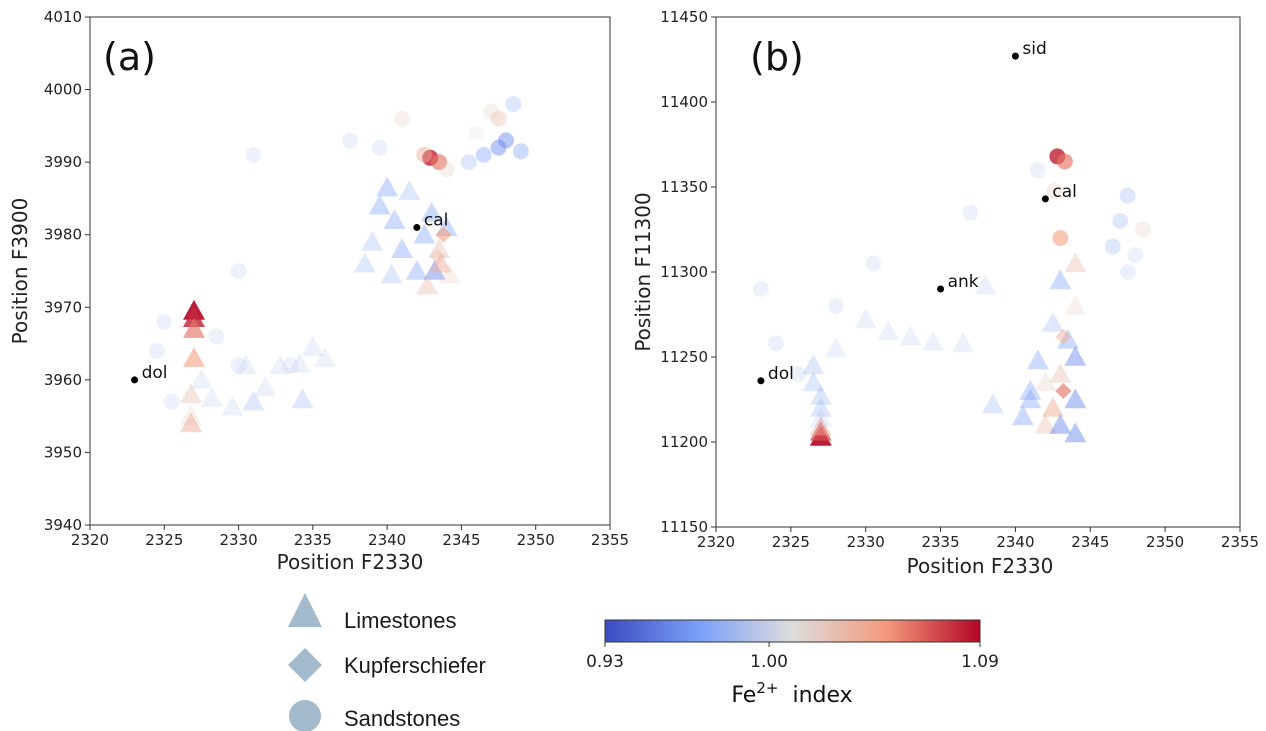 The height and width of the screenshot is (731, 1266). I want to click on panel-b-ref-label-dol: dol, so click(781, 374).